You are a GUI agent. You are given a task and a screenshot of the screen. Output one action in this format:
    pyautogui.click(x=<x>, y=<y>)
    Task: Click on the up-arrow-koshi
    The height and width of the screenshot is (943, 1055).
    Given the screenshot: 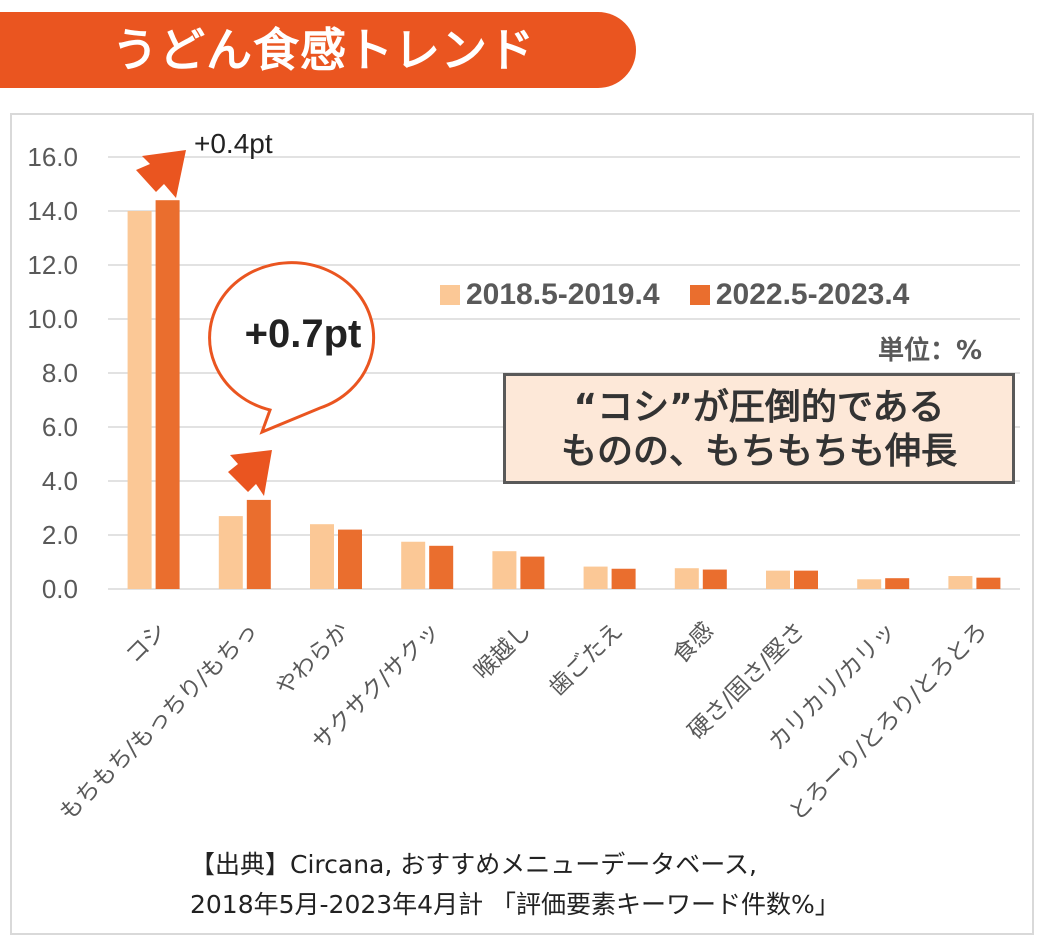 What is the action you would take?
    pyautogui.click(x=161, y=174)
    